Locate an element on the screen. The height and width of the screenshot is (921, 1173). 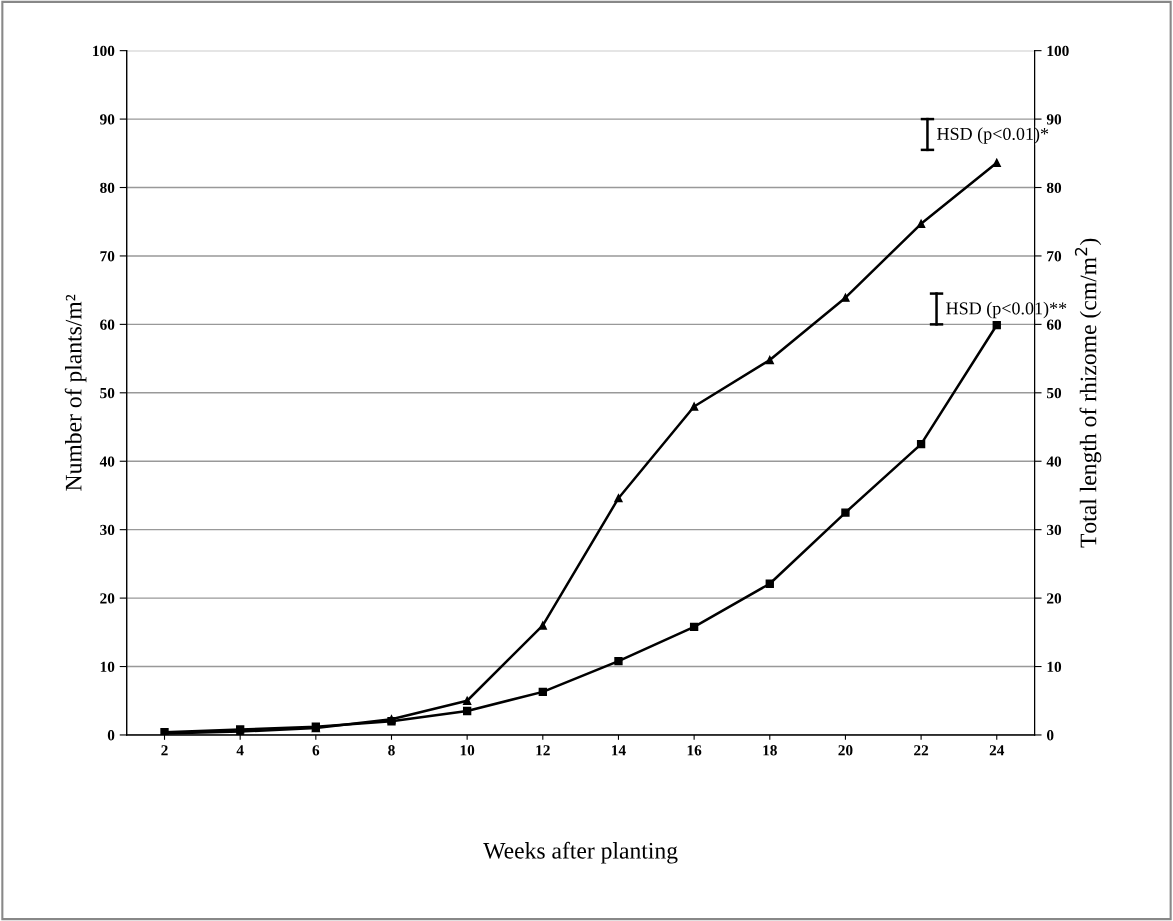
y-tick-label: 50 is located at coordinates (107, 393).